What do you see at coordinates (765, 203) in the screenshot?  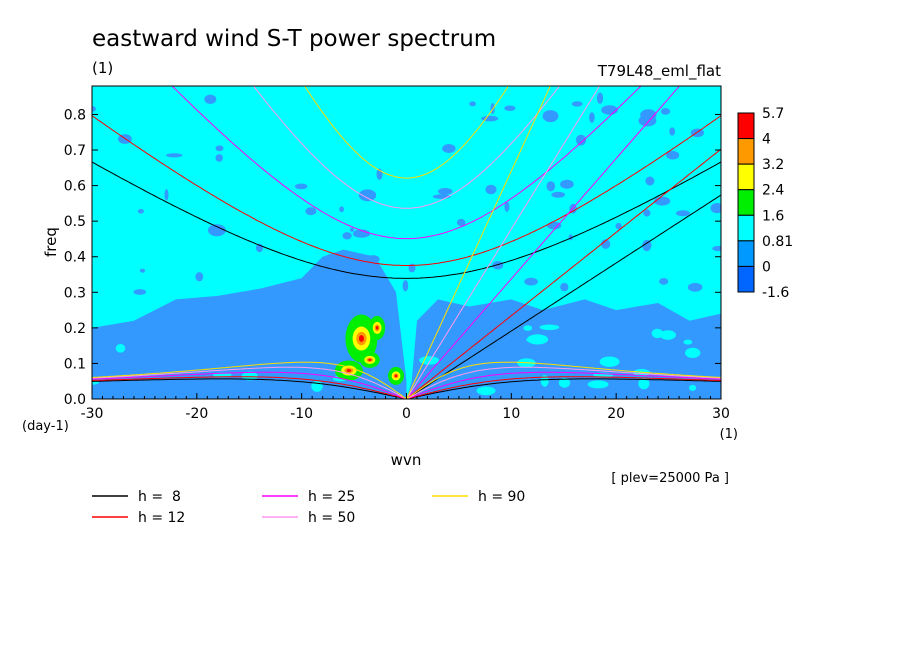 I see `colorbar: 5.7 4 3.2 2.4 1.6 0.81 0 -1.6` at bounding box center [765, 203].